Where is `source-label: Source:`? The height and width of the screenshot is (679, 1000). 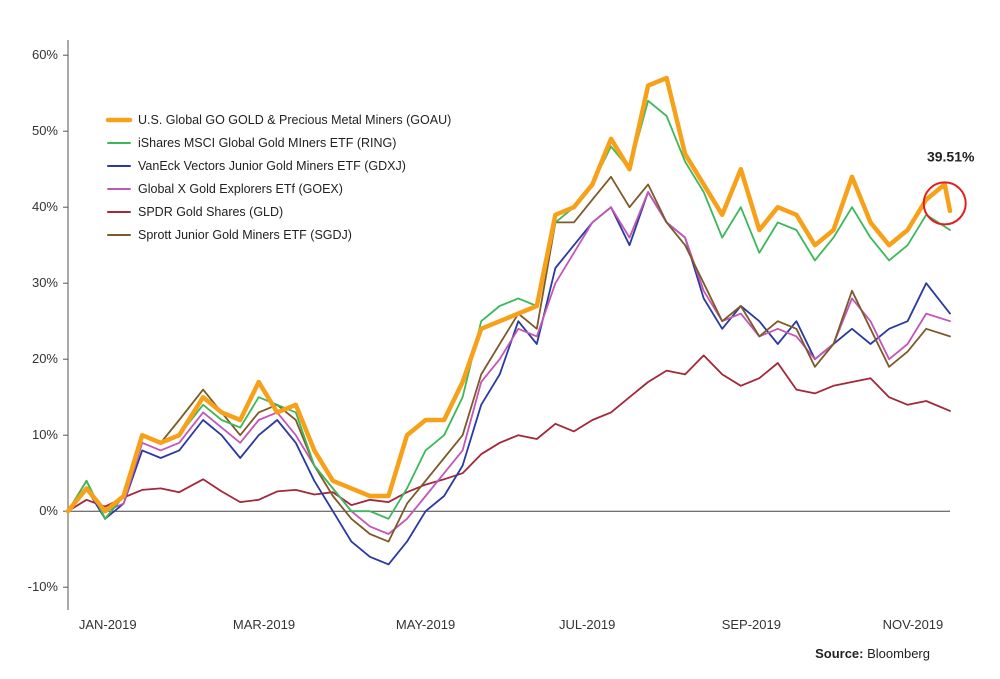 source-label: Source: is located at coordinates (839, 653).